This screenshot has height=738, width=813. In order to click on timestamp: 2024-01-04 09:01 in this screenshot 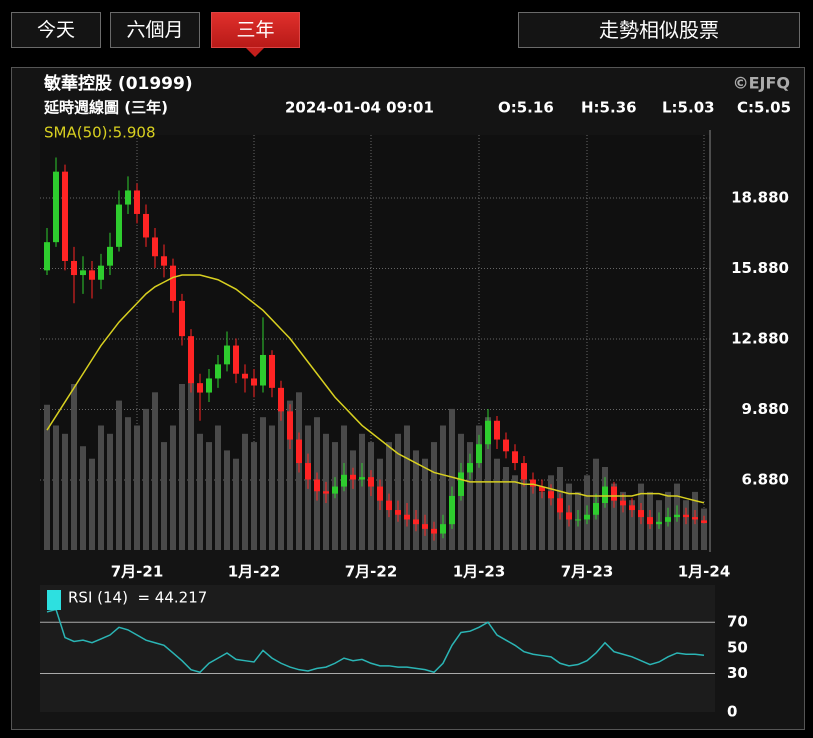, I will do `click(359, 108)`.